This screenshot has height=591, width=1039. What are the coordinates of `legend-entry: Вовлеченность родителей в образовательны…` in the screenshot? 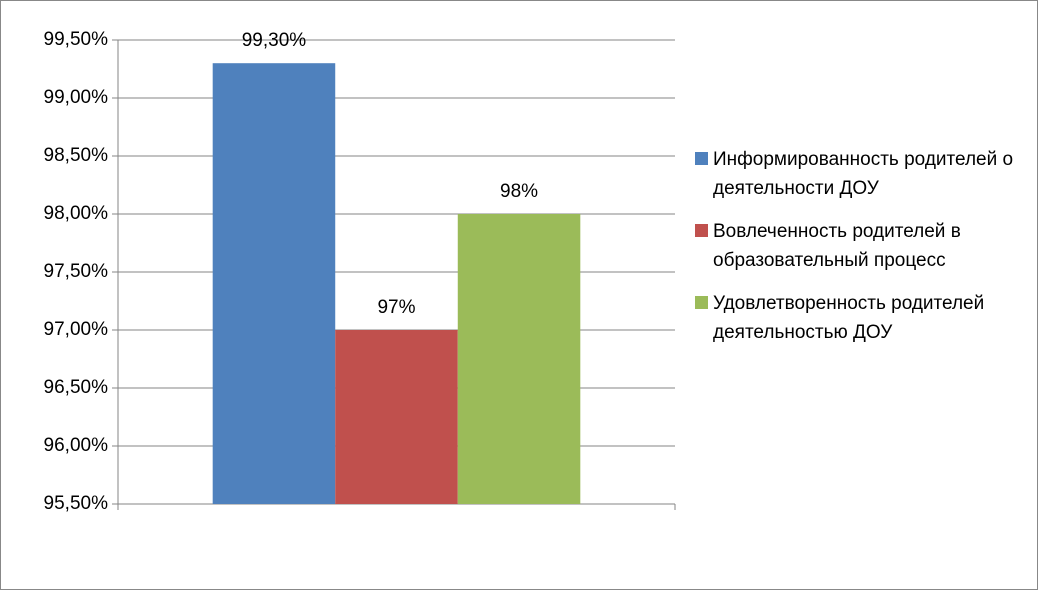 It's located at (860, 246).